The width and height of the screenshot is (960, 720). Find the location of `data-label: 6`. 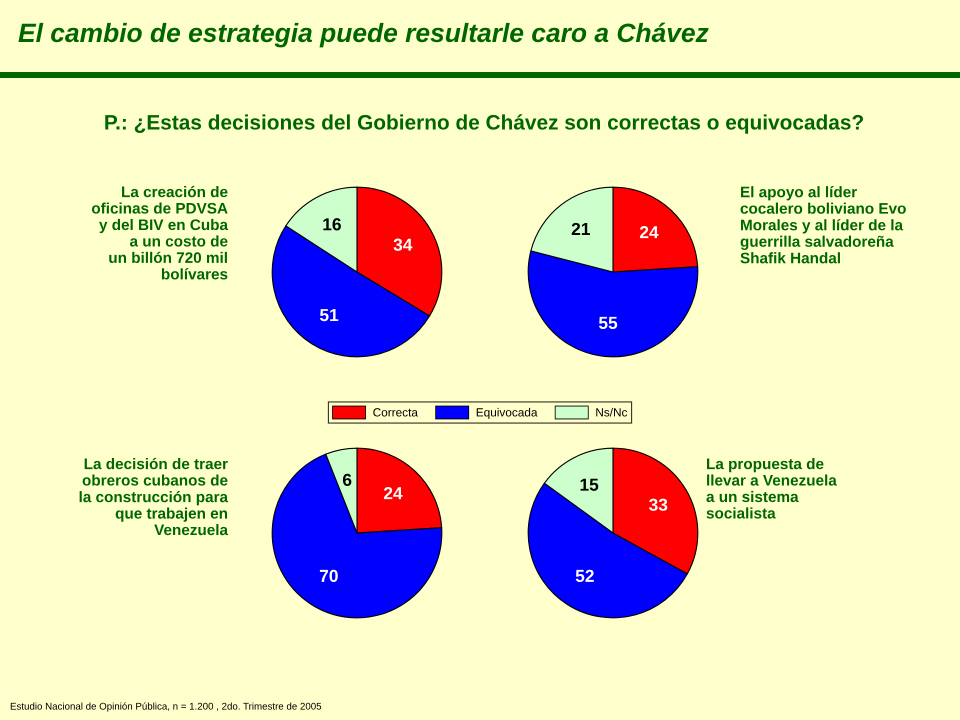

data-label: 6 is located at coordinates (347, 480).